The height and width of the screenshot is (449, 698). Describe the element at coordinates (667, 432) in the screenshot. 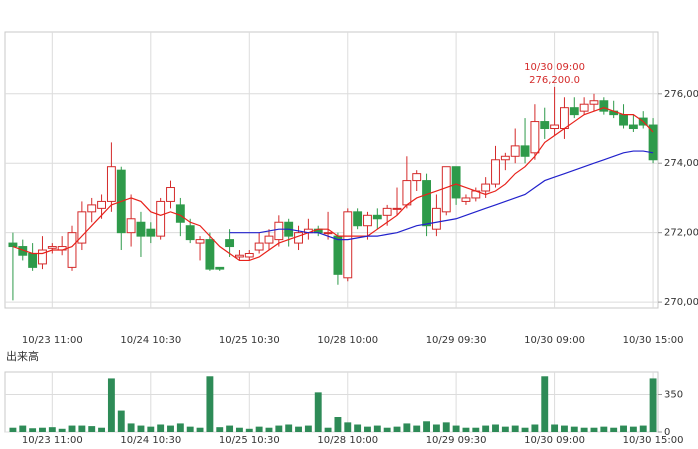

I see `y-tick-label: 0` at that location.